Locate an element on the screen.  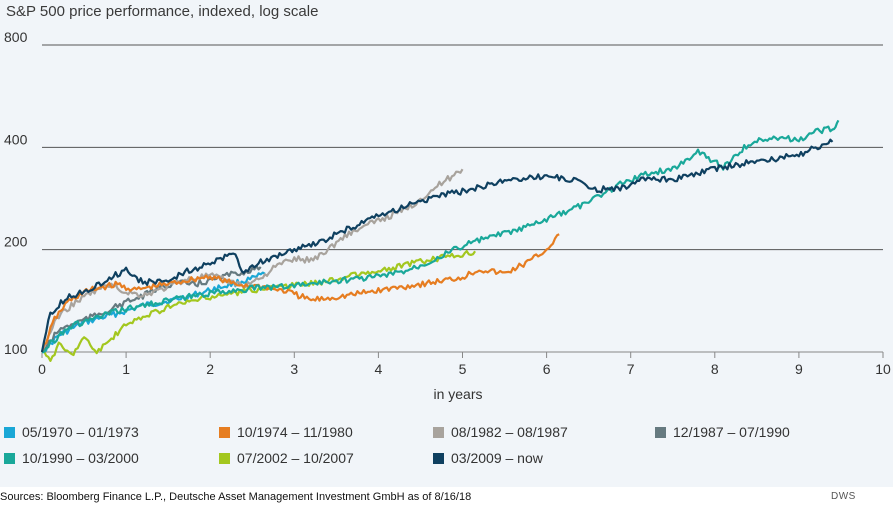
y-tick-label-400: 400 is located at coordinates (16, 139).